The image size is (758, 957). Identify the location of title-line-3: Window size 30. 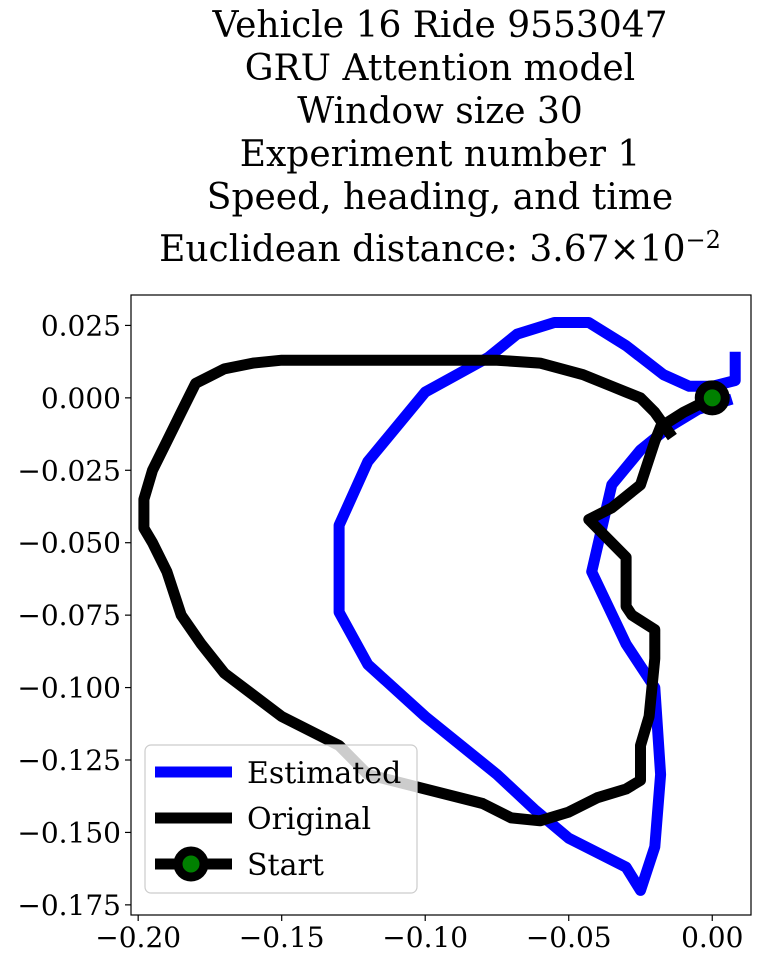
(440, 111).